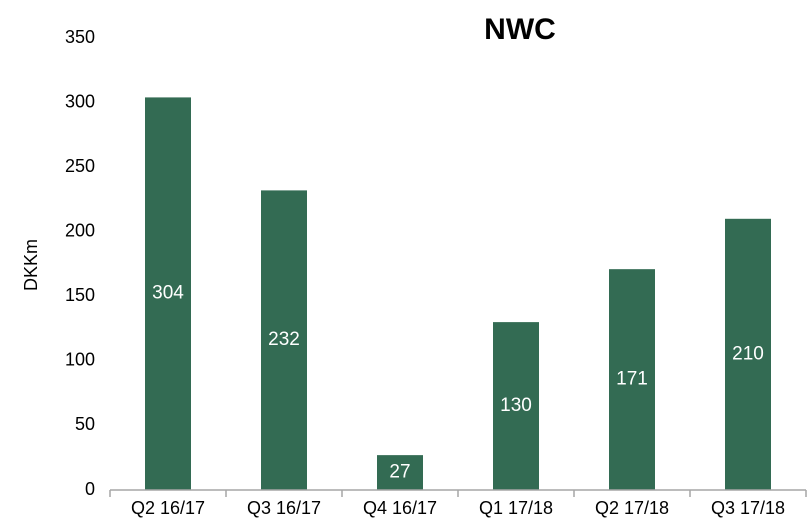 This screenshot has width=807, height=525. Describe the element at coordinates (748, 508) in the screenshot. I see `x-tick-label: Q3 17/18` at that location.